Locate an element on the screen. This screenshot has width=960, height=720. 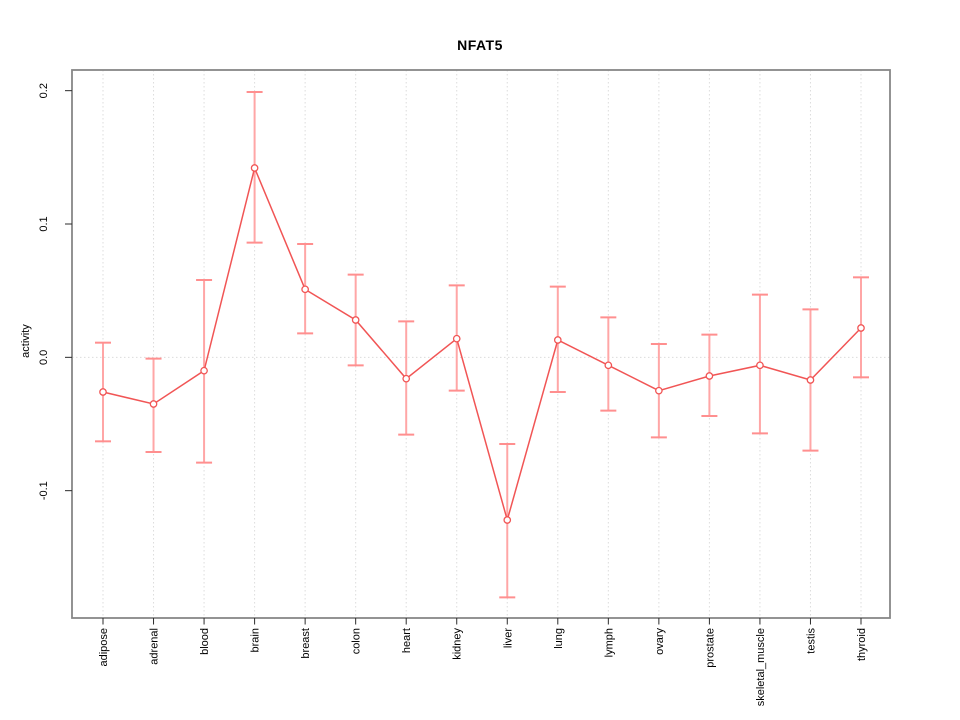
y-tick-label: 0.0 is located at coordinates (44, 357).